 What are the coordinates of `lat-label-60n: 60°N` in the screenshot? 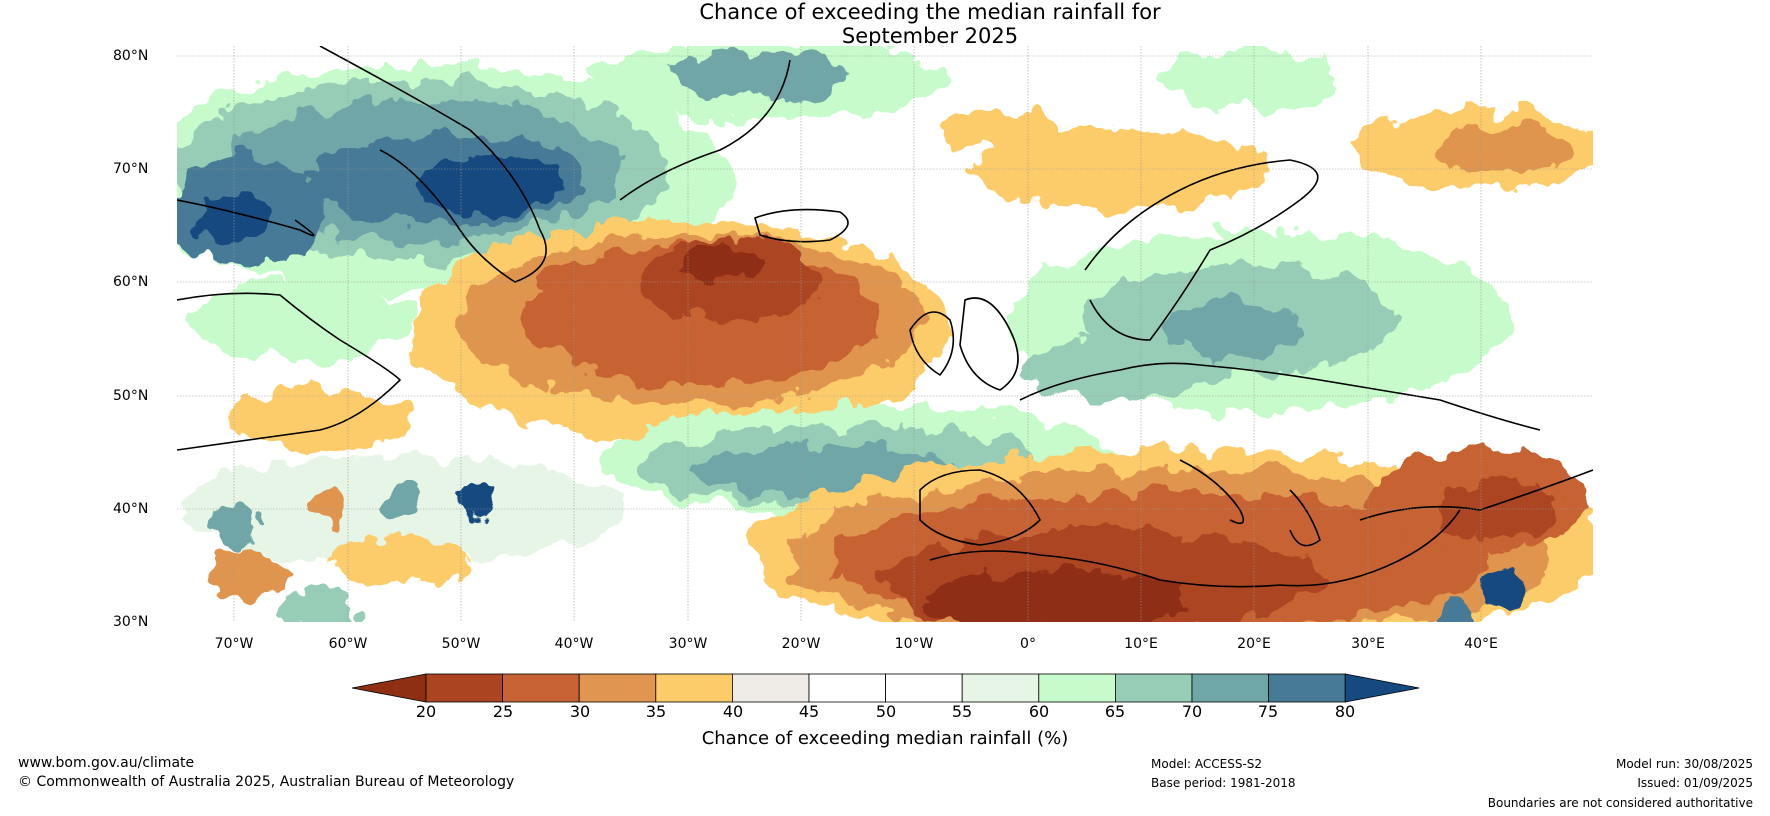 It's located at (131, 282).